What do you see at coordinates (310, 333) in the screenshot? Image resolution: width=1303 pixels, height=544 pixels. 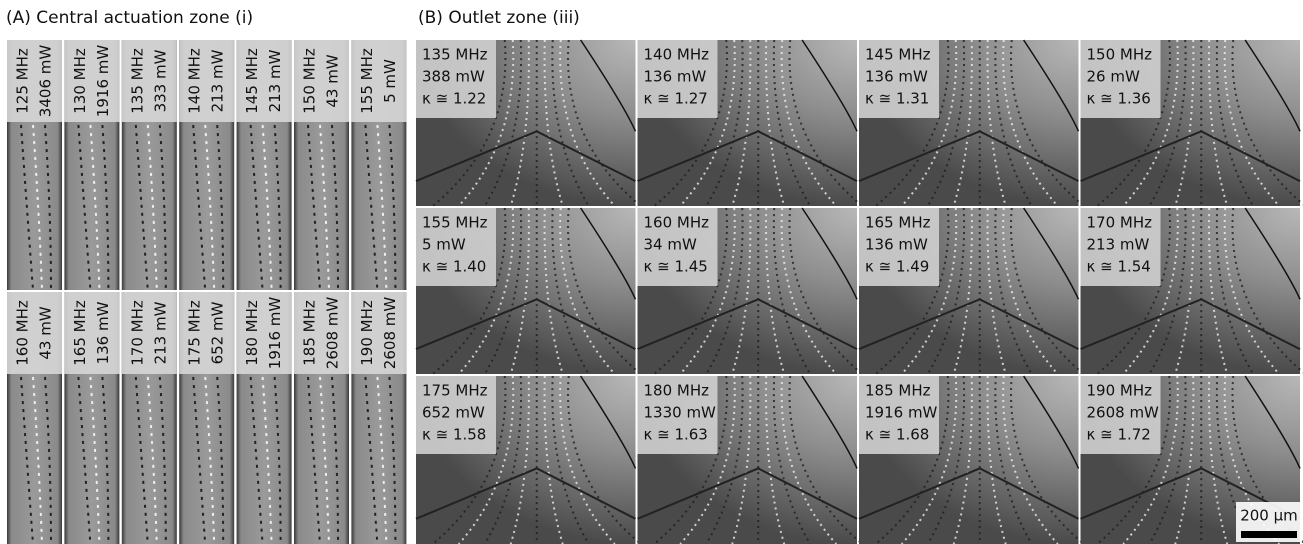 I see `frequency-label: 185 MHz` at bounding box center [310, 333].